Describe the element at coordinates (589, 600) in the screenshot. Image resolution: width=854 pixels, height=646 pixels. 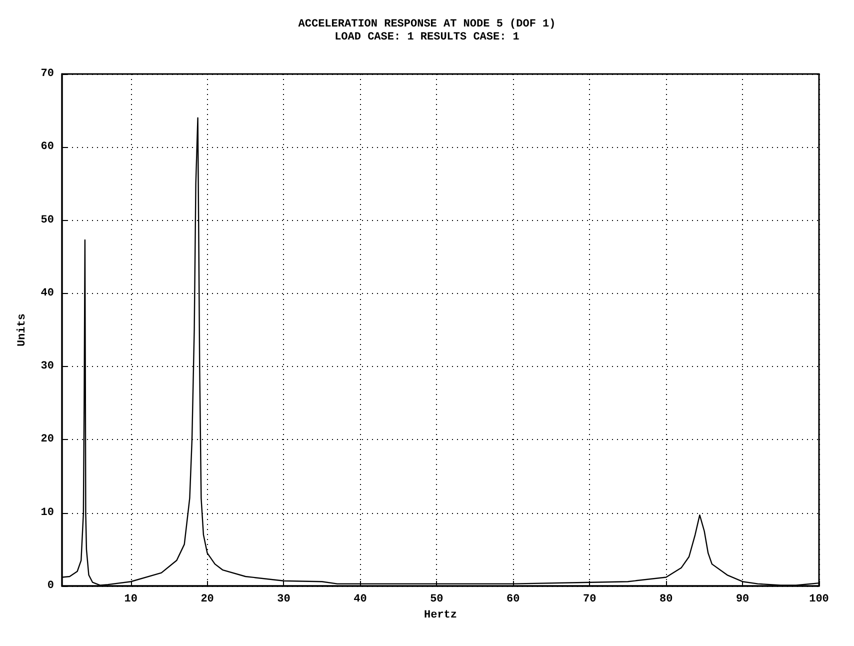
I see `x-tick-label: 70` at that location.